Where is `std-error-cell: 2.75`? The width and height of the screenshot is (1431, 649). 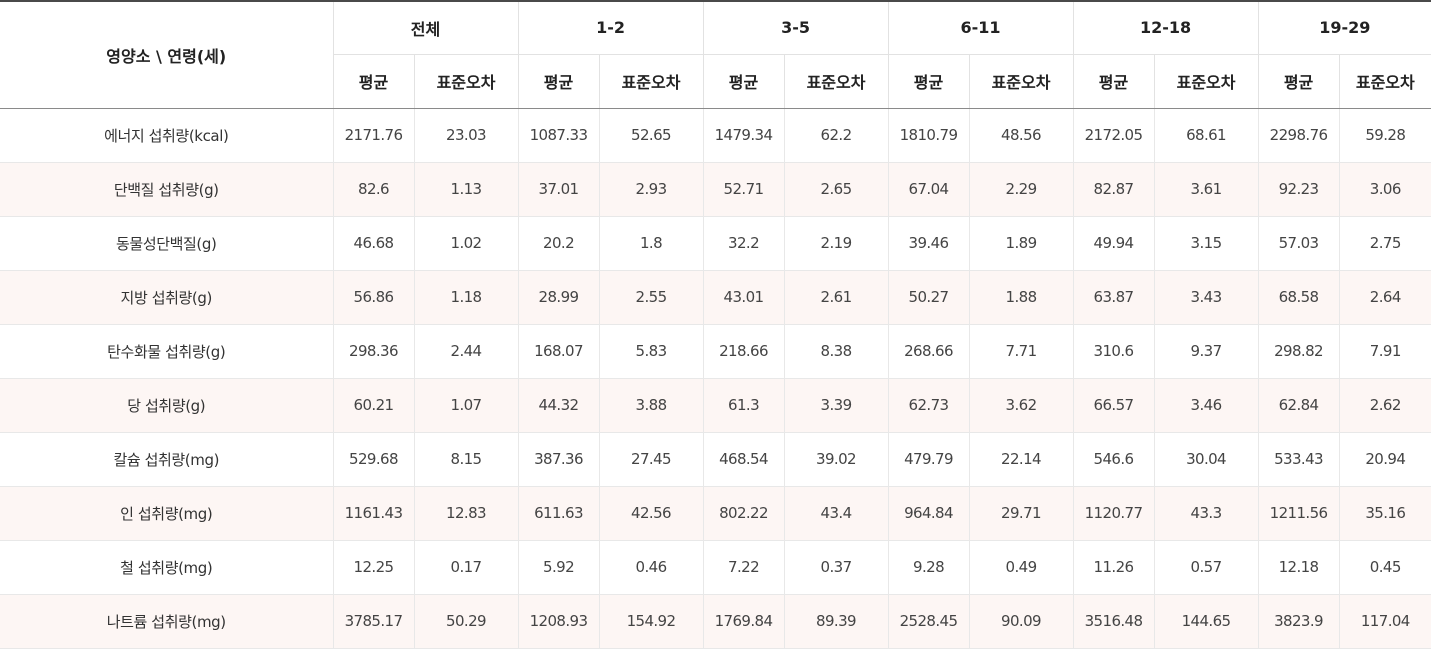 std-error-cell: 2.75 is located at coordinates (1385, 243).